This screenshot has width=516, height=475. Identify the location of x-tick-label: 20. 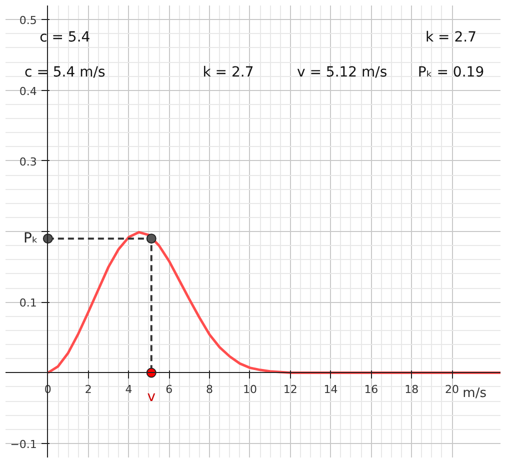
(452, 389).